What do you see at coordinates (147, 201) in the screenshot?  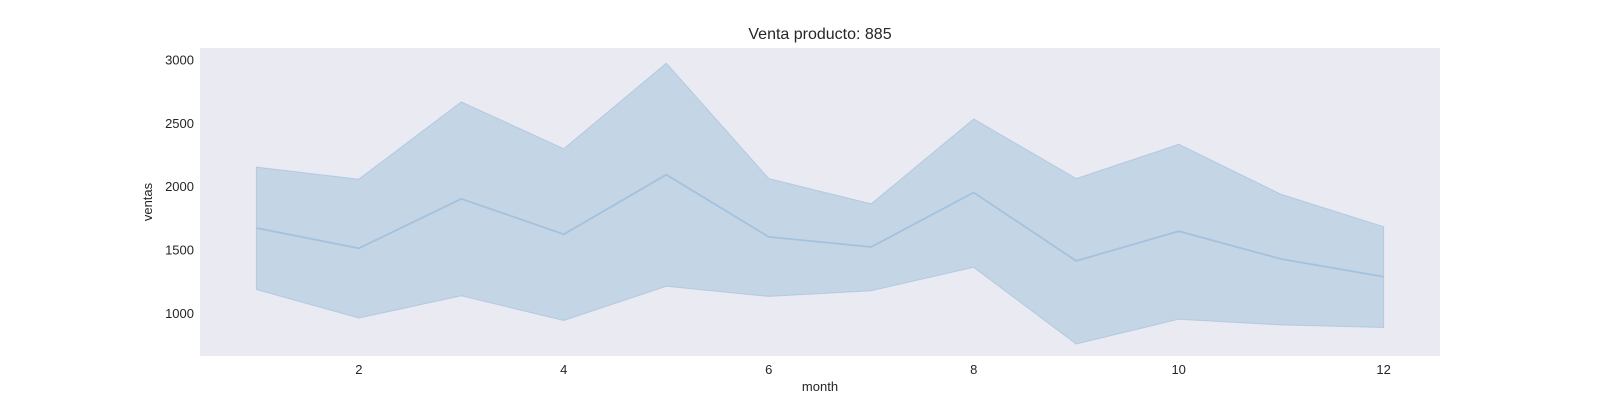 I see `y-axis-label: ventas` at bounding box center [147, 201].